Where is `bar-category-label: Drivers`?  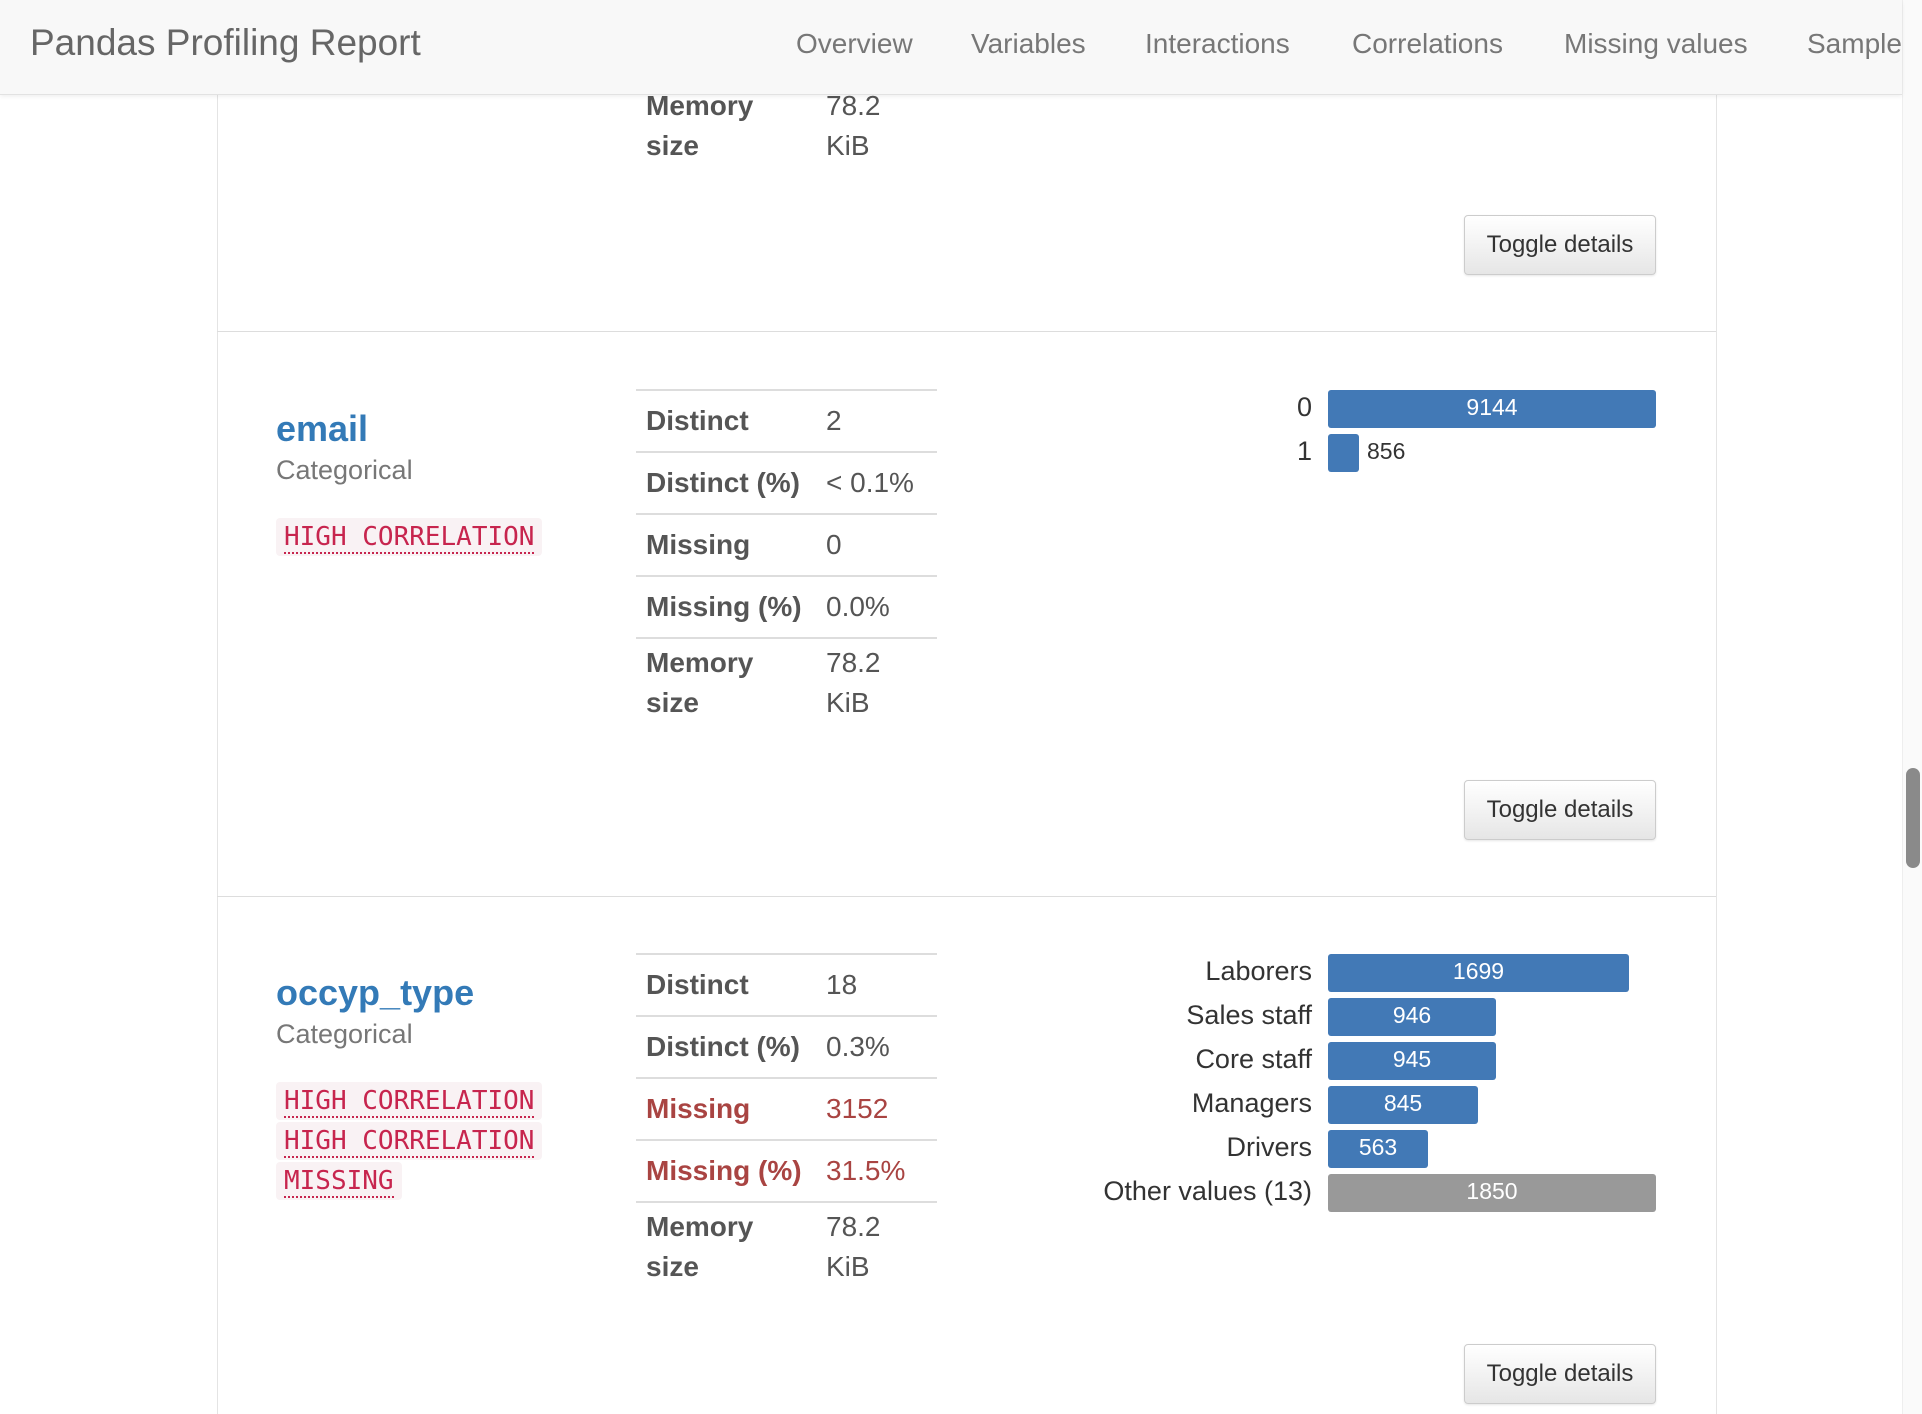 bar-category-label: Drivers is located at coordinates (1269, 1147).